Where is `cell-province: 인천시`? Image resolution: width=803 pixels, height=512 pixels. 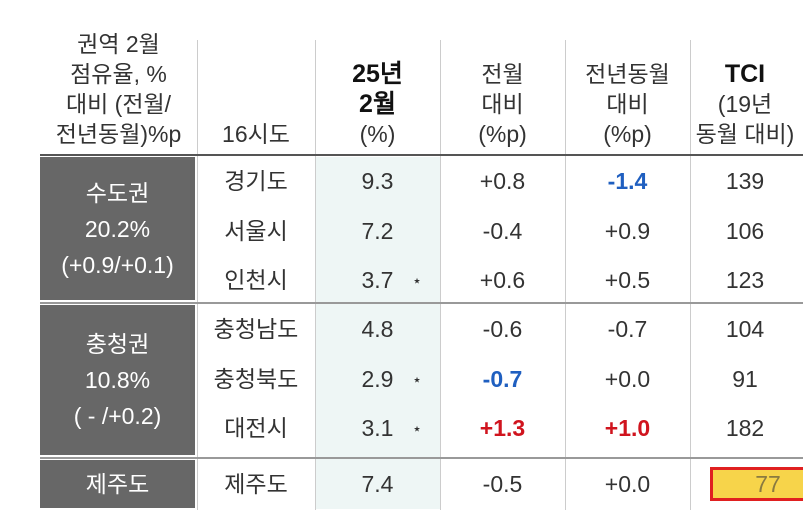 cell-province: 인천시 is located at coordinates (256, 280).